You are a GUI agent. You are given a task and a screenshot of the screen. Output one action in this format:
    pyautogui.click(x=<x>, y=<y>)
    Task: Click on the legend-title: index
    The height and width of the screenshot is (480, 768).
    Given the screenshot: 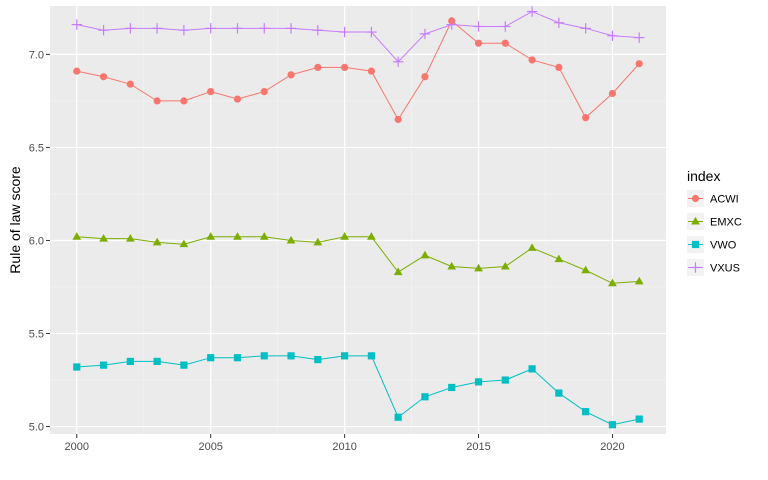 What is the action you would take?
    pyautogui.click(x=703, y=176)
    